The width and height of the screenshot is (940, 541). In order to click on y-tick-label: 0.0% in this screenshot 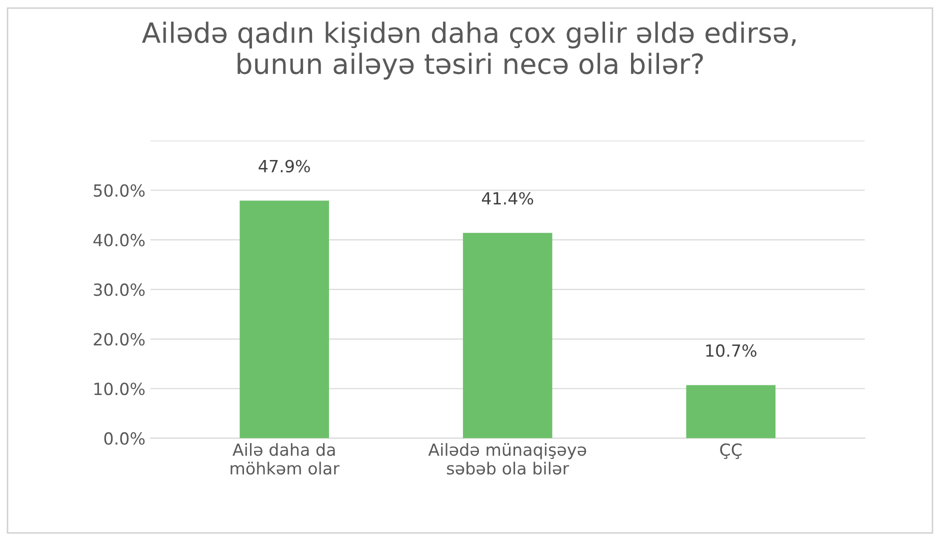, I will do `click(124, 438)`.